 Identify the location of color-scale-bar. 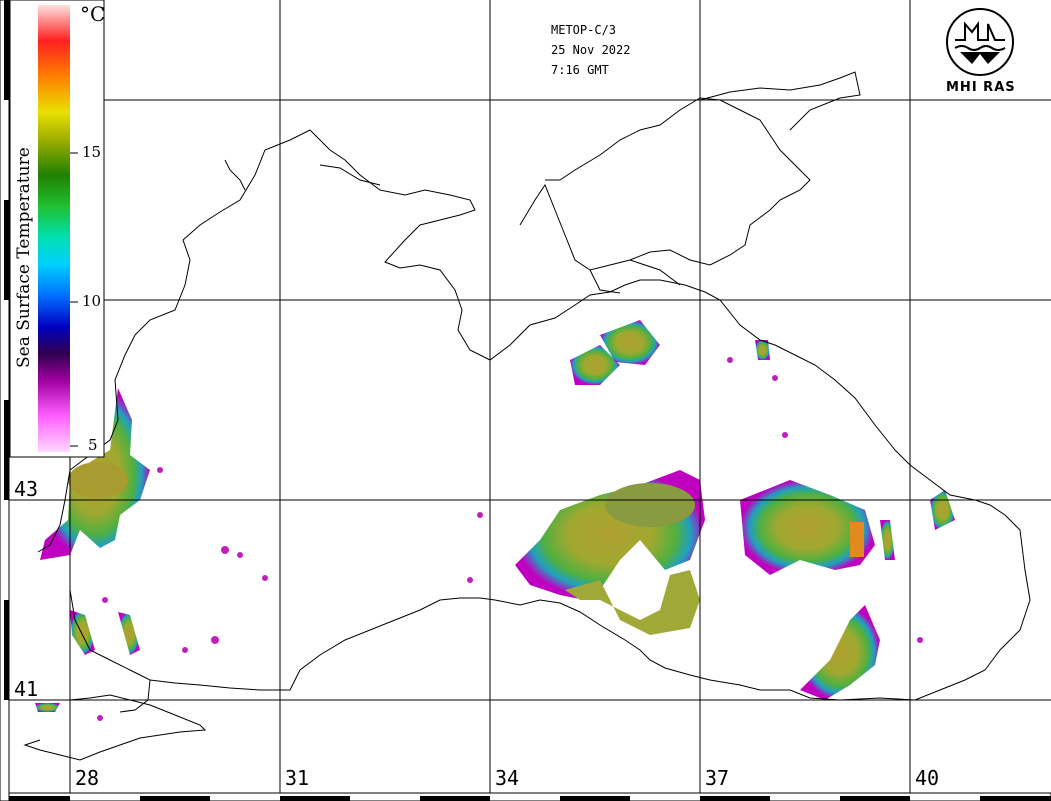
(54, 228).